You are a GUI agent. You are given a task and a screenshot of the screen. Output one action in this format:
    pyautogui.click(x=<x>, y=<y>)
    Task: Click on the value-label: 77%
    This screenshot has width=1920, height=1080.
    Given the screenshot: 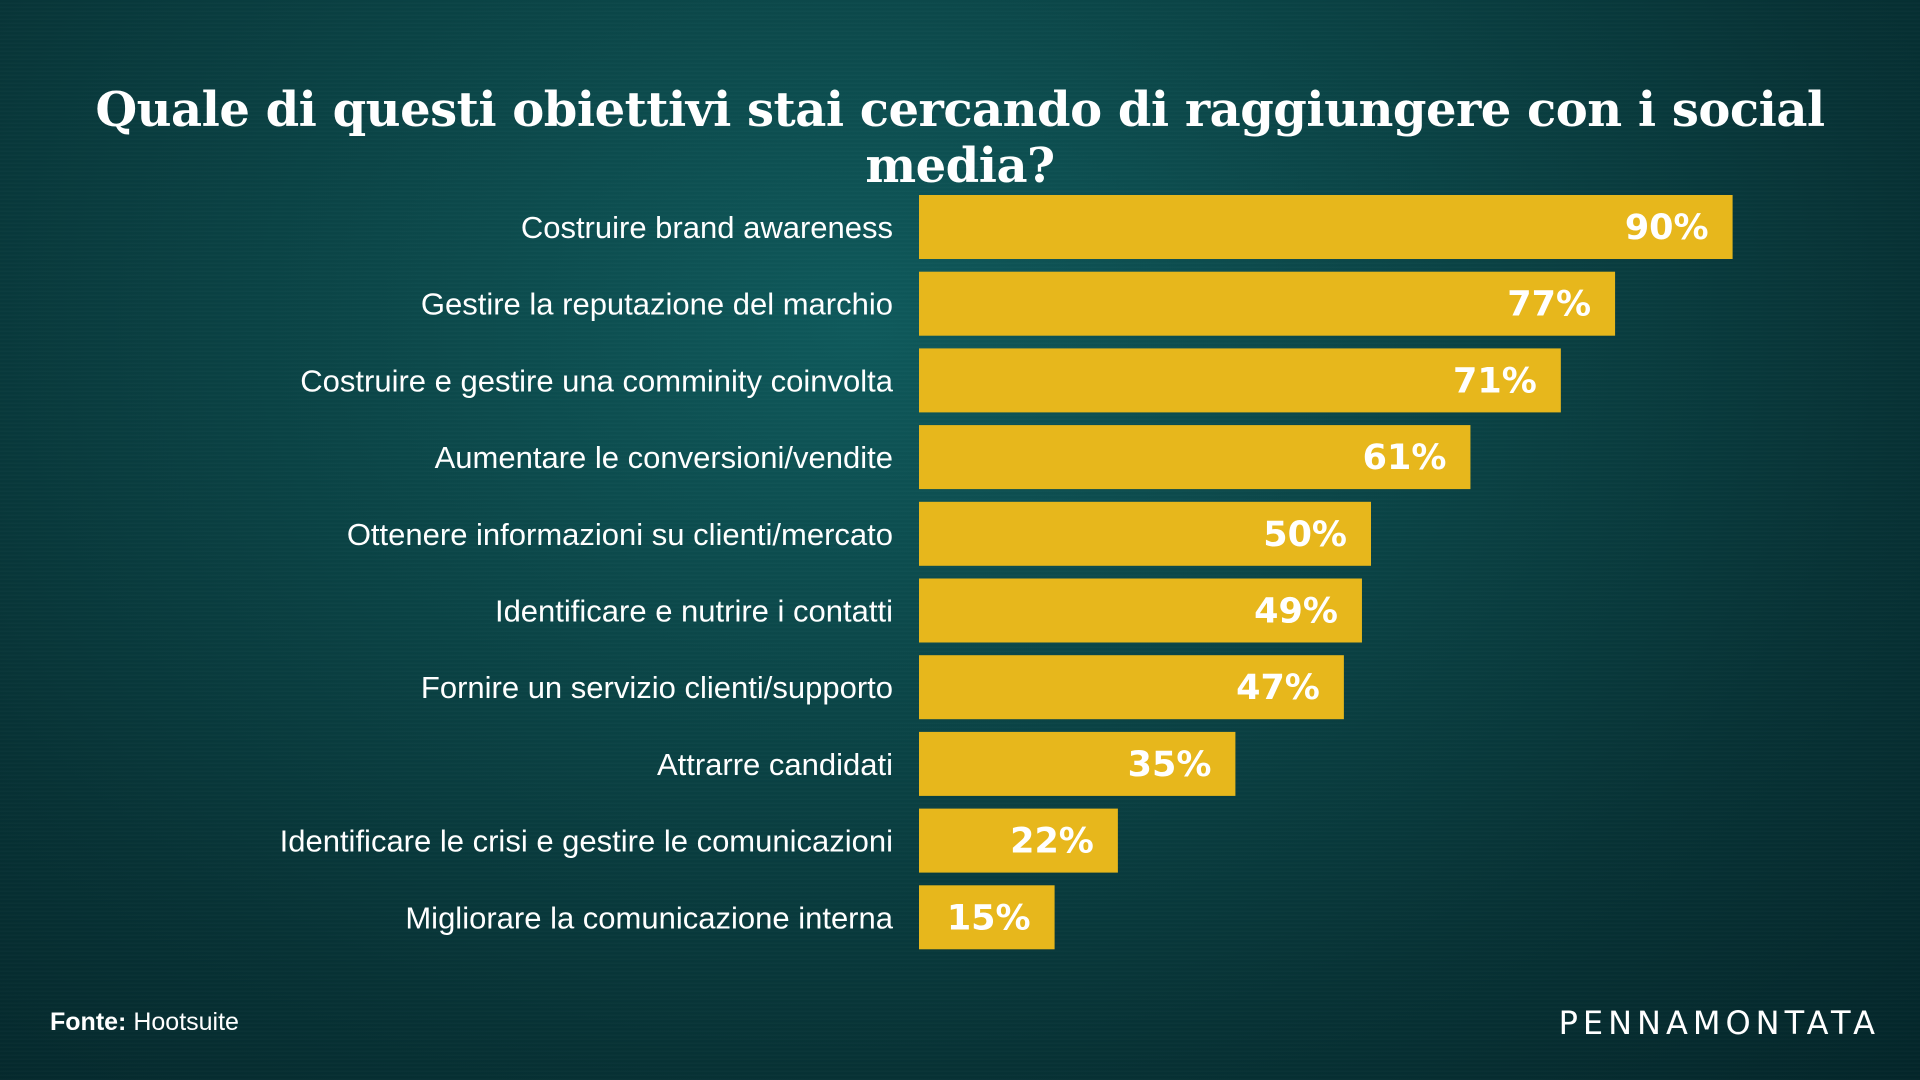 What is the action you would take?
    pyautogui.click(x=1549, y=305)
    